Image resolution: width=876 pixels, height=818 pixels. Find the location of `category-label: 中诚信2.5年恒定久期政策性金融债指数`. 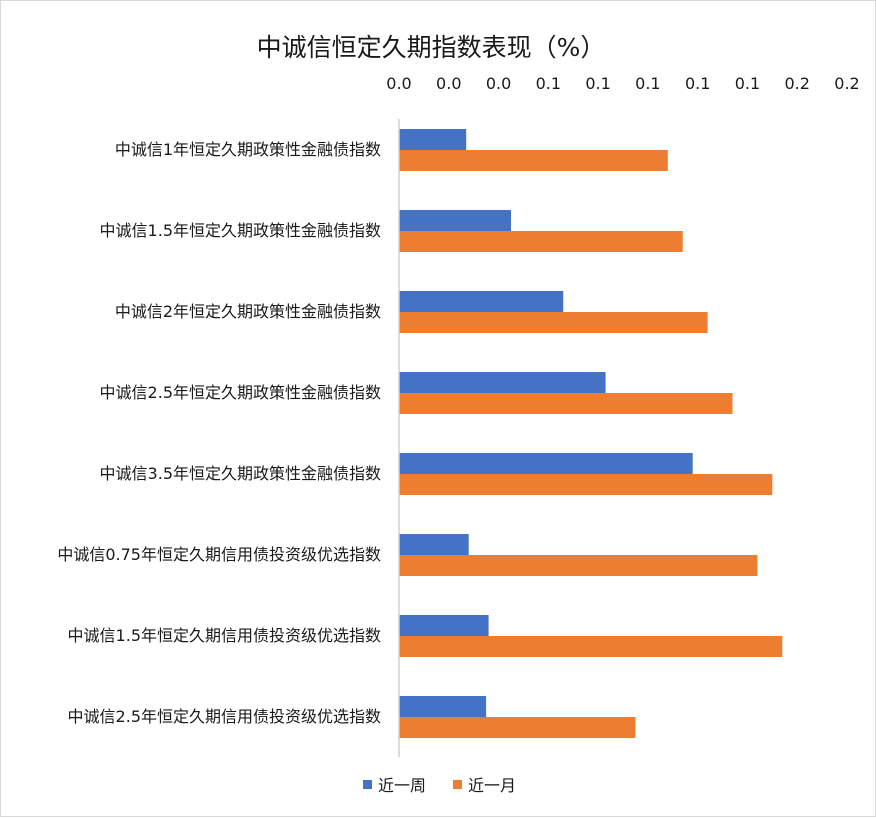

category-label: 中诚信2.5年恒定久期政策性金融债指数 is located at coordinates (240, 392).